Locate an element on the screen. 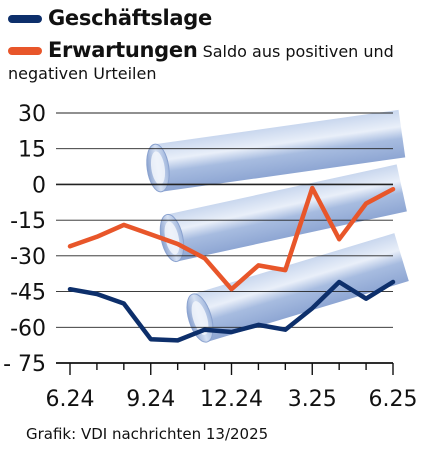 This screenshot has width=425, height=449. legend-swatch-geschaeftslage is located at coordinates (25, 18).